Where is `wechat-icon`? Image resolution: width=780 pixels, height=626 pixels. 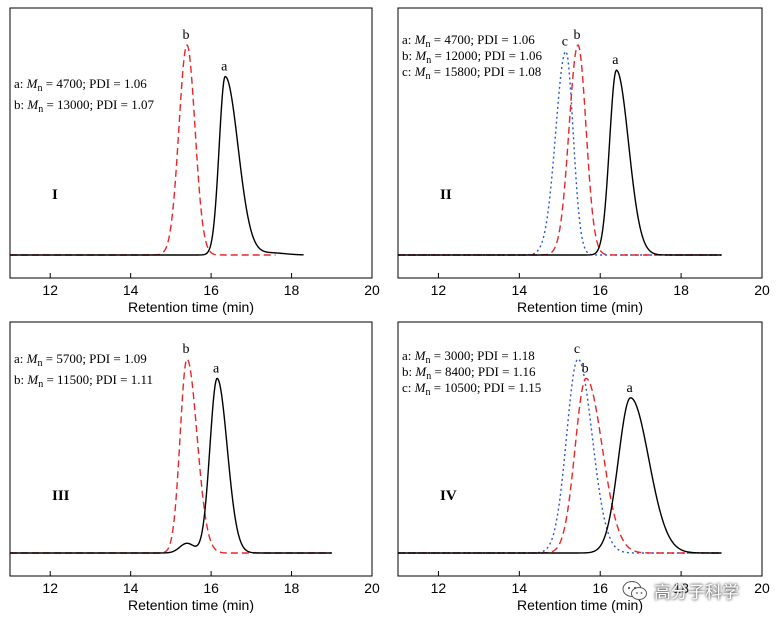
wechat-icon is located at coordinates (634, 590).